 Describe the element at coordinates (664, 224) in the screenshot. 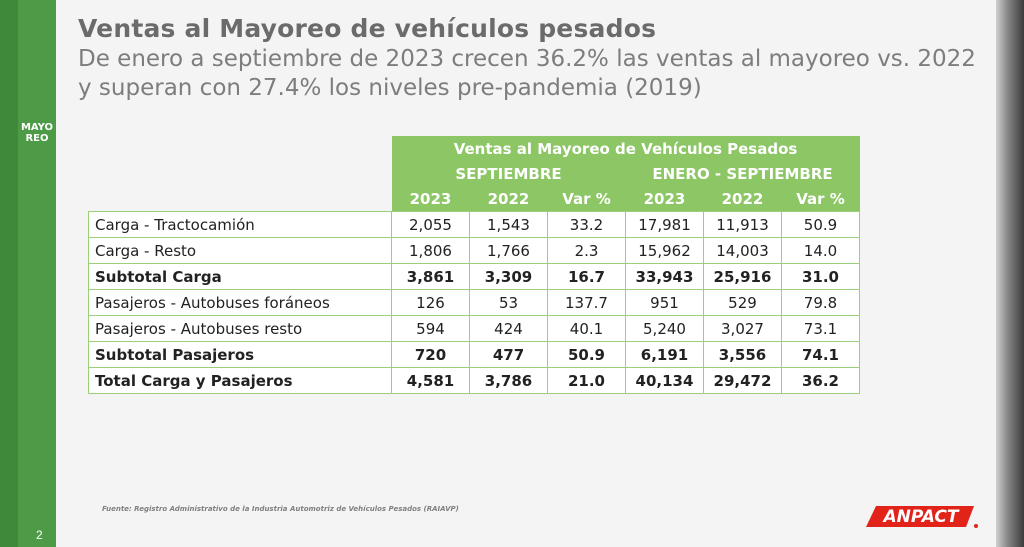

I see `table-cell: 17,981` at that location.